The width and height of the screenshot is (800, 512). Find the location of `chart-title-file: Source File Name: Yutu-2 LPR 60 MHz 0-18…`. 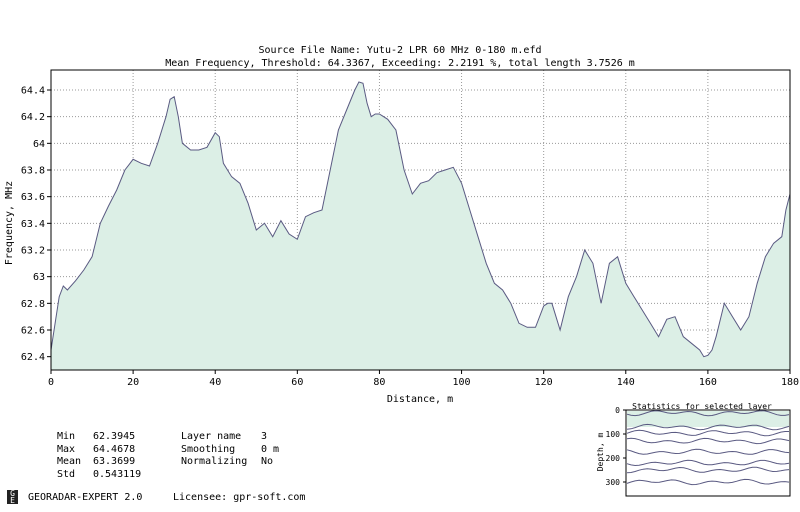

chart-title-file: Source File Name: Yutu-2 LPR 60 MHz 0-18… is located at coordinates (400, 50).